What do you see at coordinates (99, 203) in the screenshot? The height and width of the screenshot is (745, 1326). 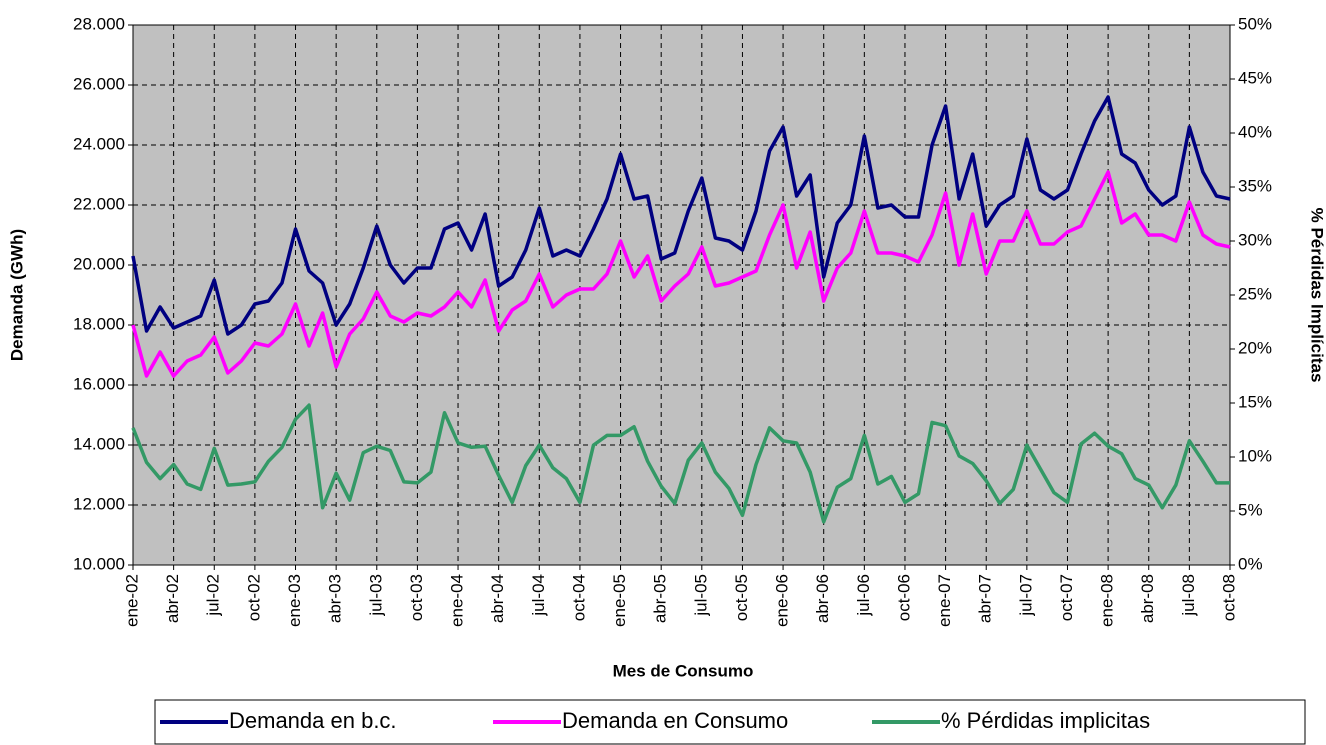 I see `y-tick-label: 22.000` at bounding box center [99, 203].